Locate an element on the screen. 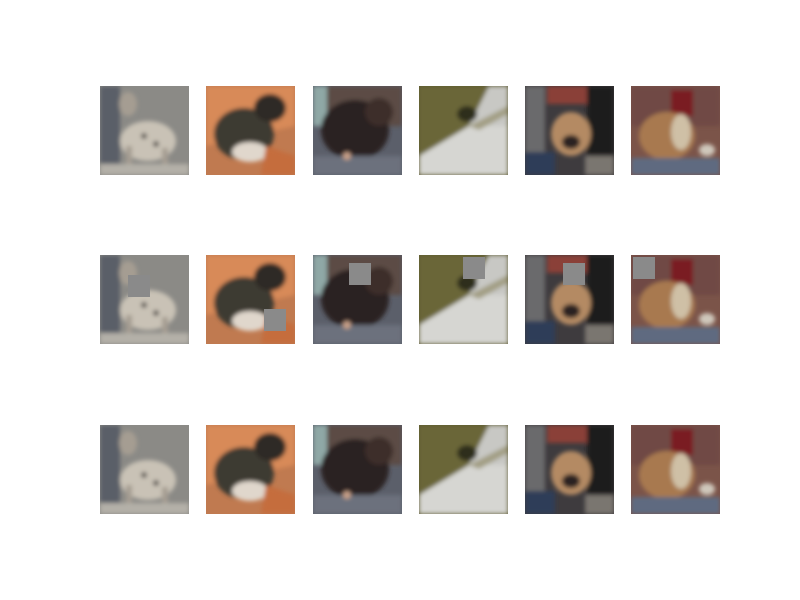 The image size is (800, 600). row-original is located at coordinates (410, 130).